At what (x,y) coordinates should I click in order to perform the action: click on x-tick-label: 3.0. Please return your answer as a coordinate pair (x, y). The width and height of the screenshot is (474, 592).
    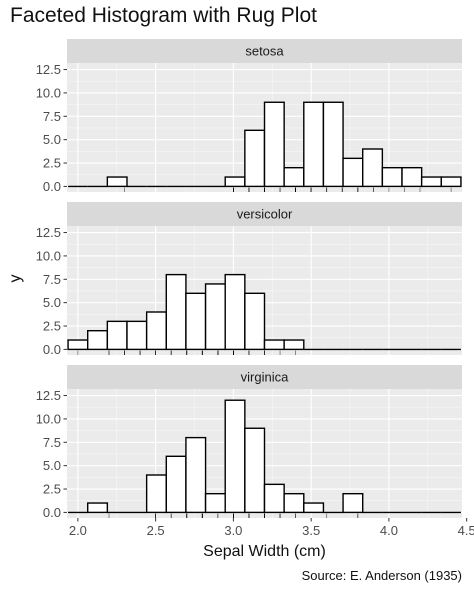
    Looking at the image, I should click on (233, 530).